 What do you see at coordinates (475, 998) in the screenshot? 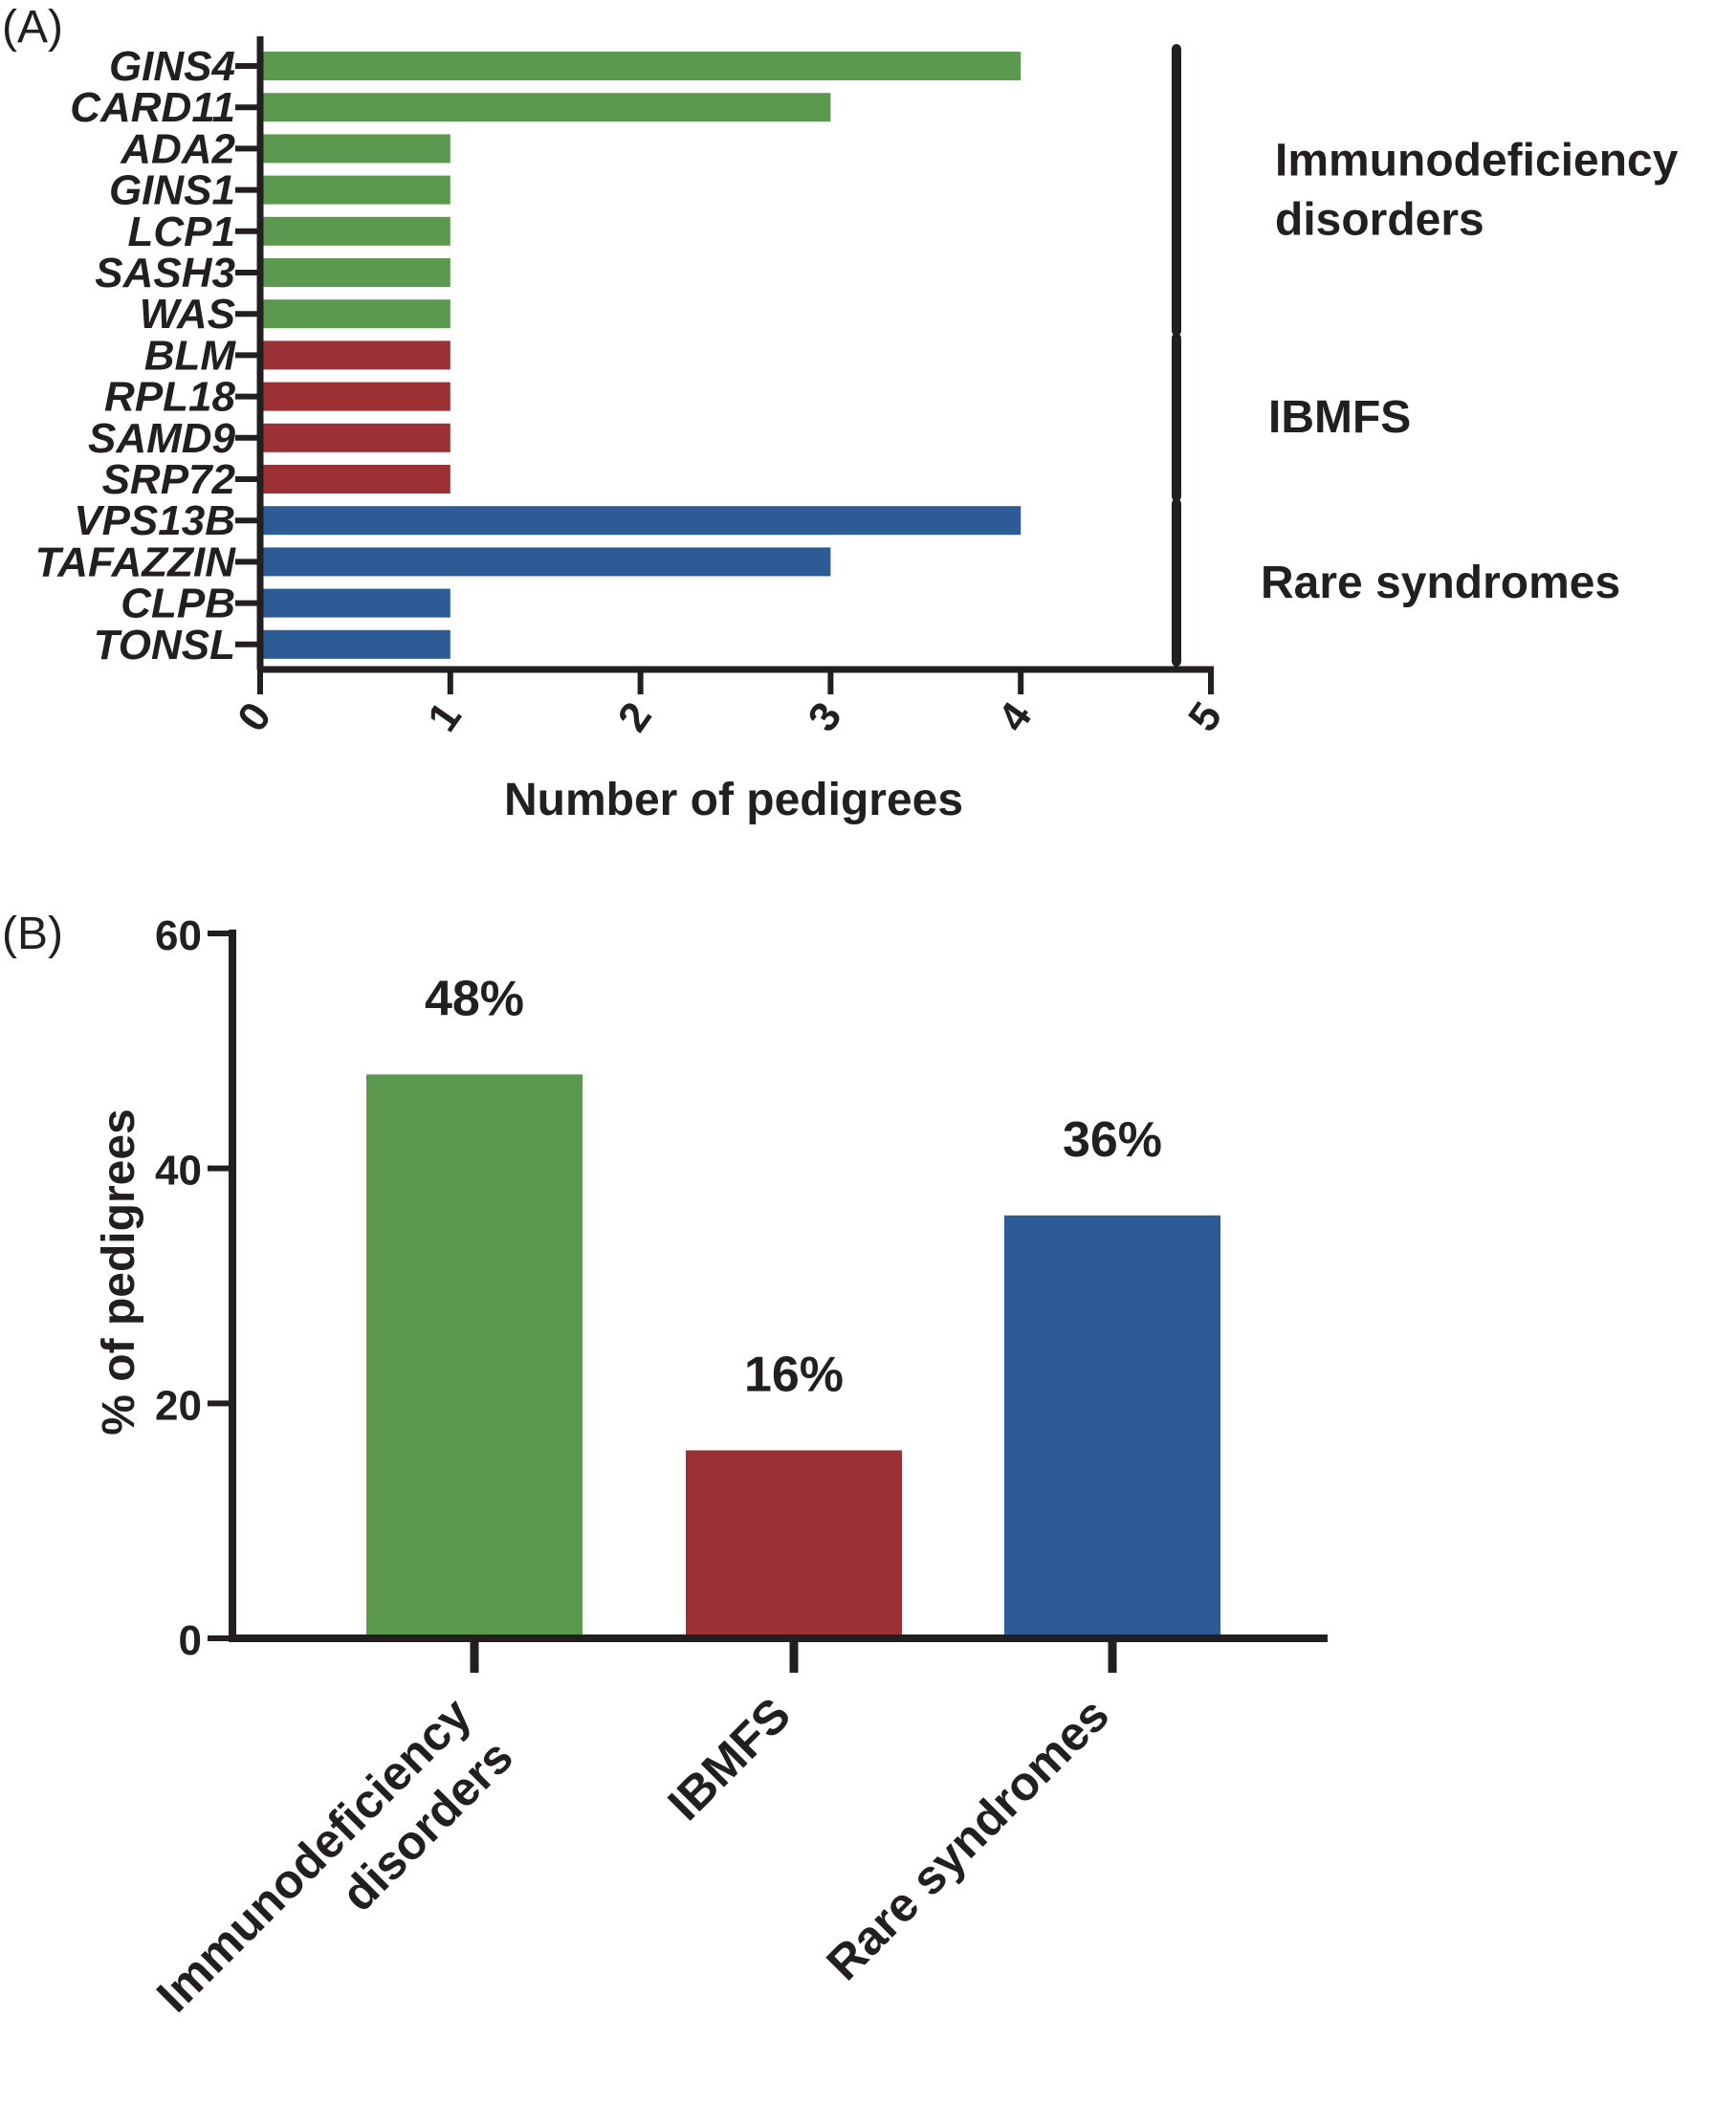
I see `data-label-immunodeficiency: 48%` at bounding box center [475, 998].